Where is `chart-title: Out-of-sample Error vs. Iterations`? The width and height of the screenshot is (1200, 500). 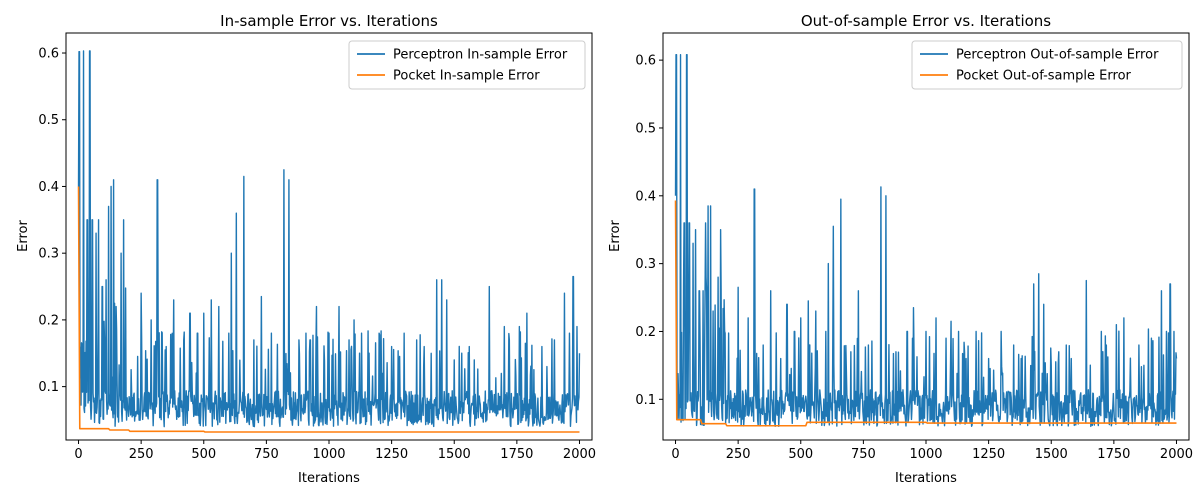 chart-title: Out-of-sample Error vs. Iterations is located at coordinates (926, 21).